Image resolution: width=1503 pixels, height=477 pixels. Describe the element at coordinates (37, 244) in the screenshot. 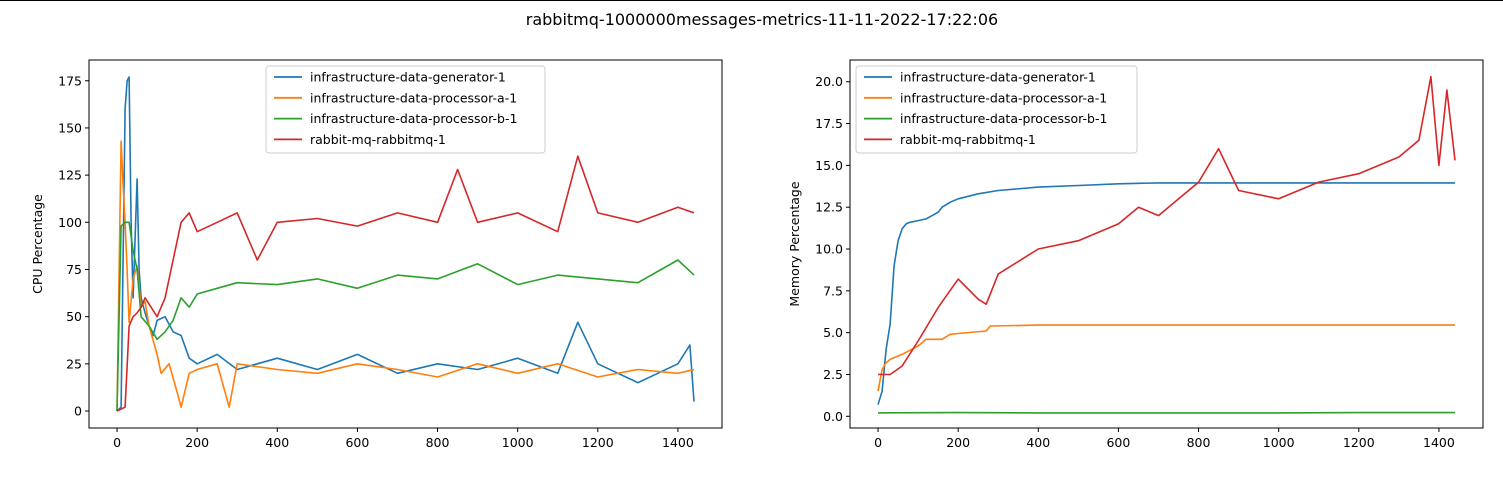

I see `y-axis-label: CPU Percentage` at that location.